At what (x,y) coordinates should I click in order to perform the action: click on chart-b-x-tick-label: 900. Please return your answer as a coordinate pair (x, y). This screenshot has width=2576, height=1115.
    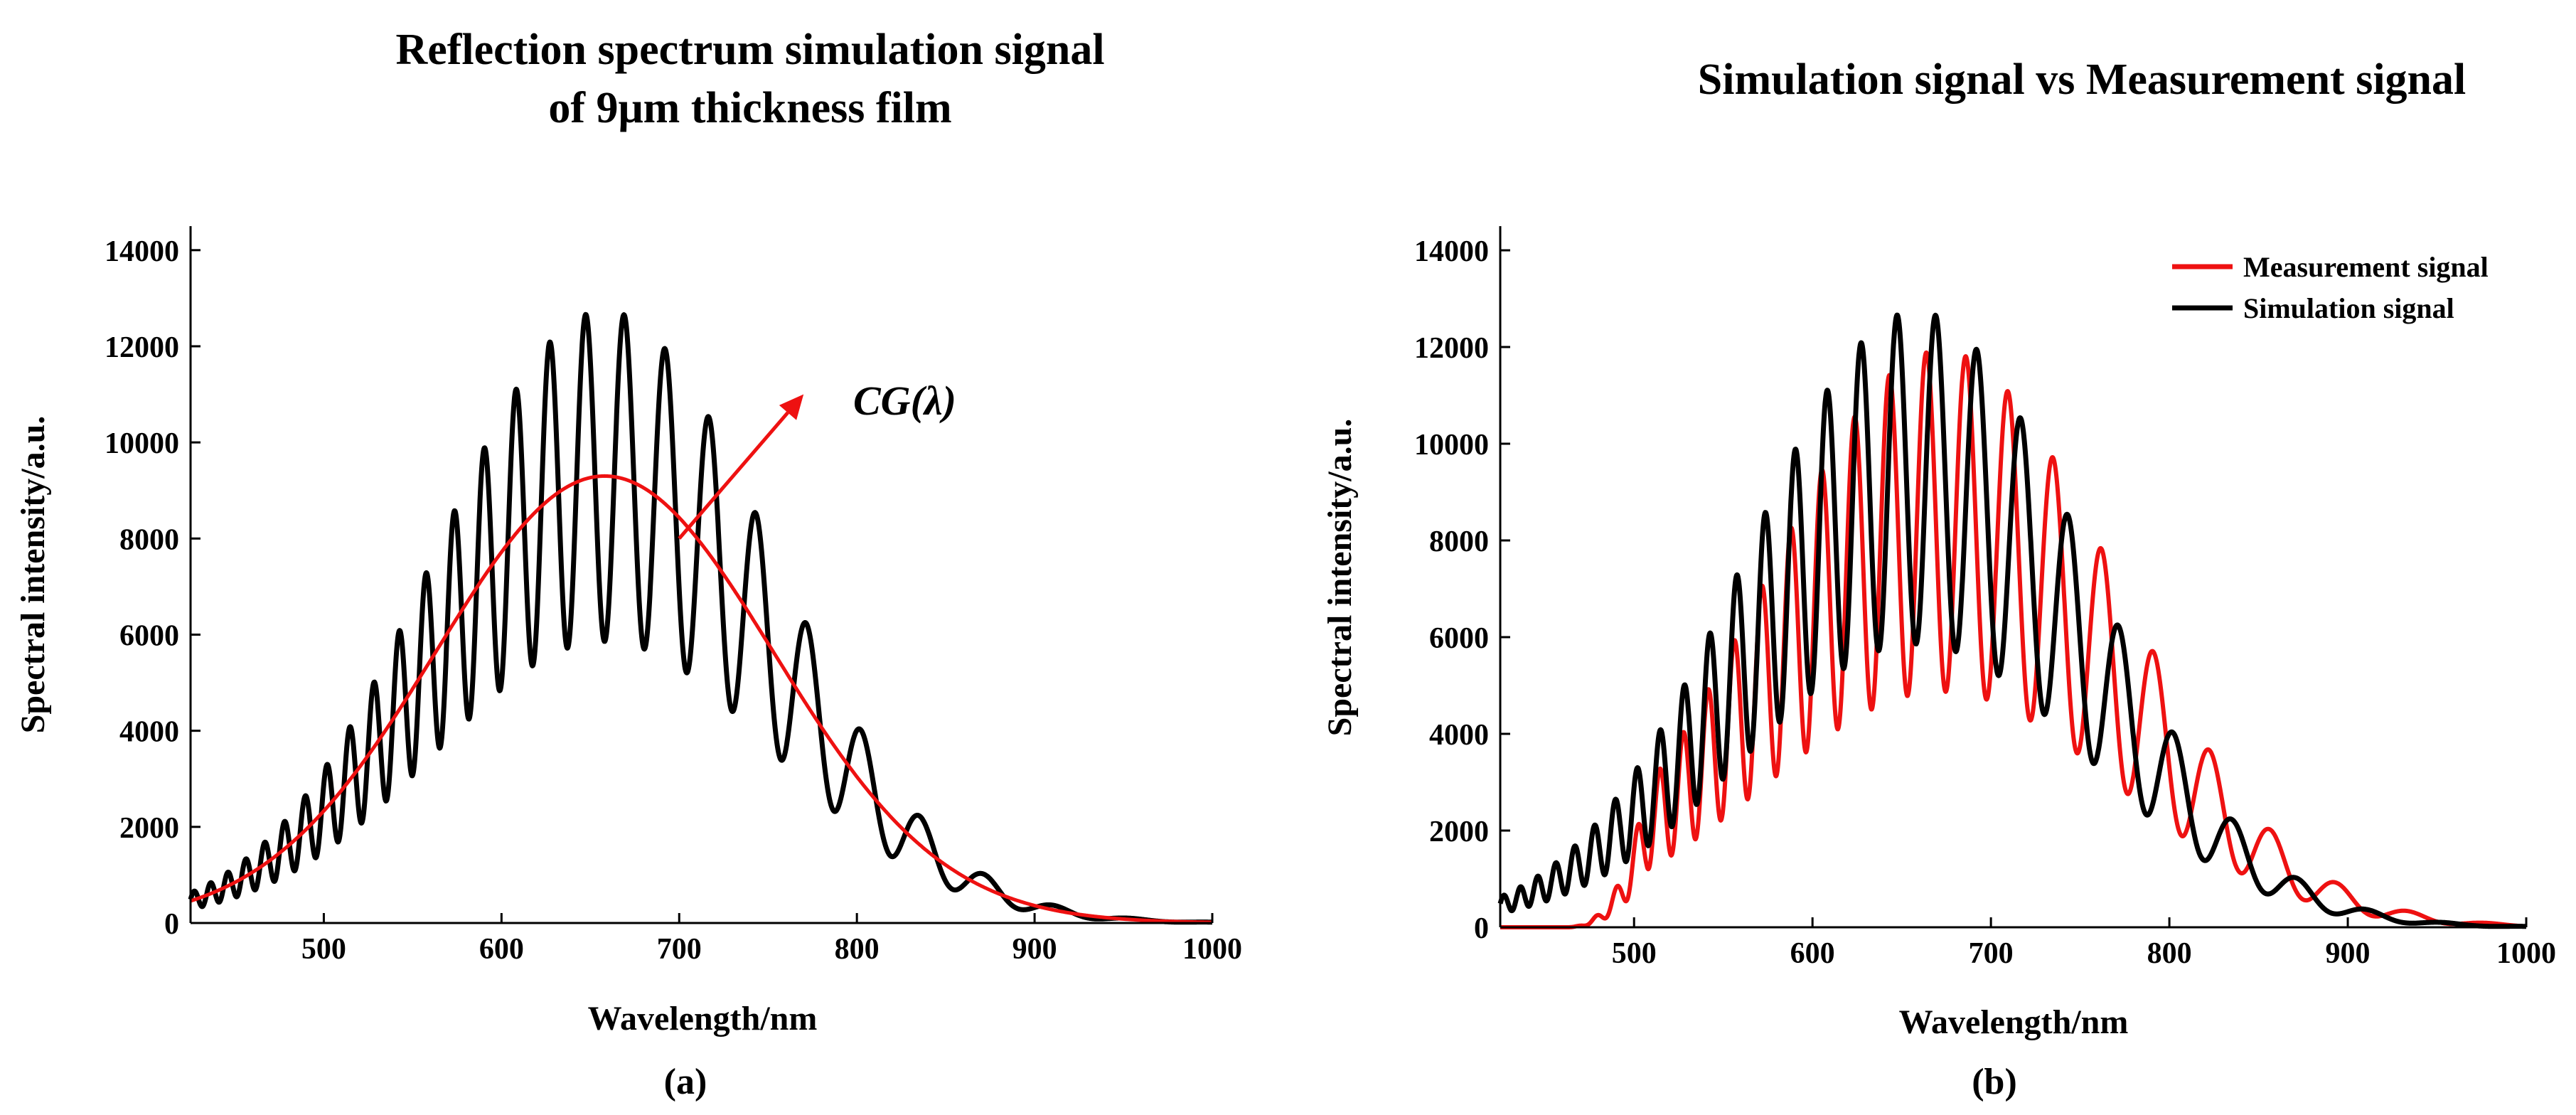
    Looking at the image, I should click on (2348, 953).